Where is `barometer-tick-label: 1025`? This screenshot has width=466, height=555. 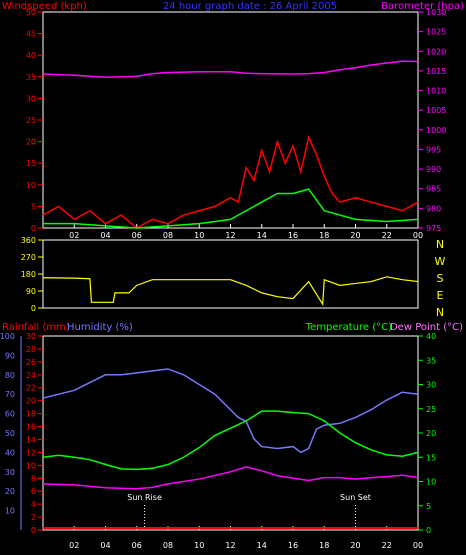
barometer-tick-label: 1025 is located at coordinates (436, 32).